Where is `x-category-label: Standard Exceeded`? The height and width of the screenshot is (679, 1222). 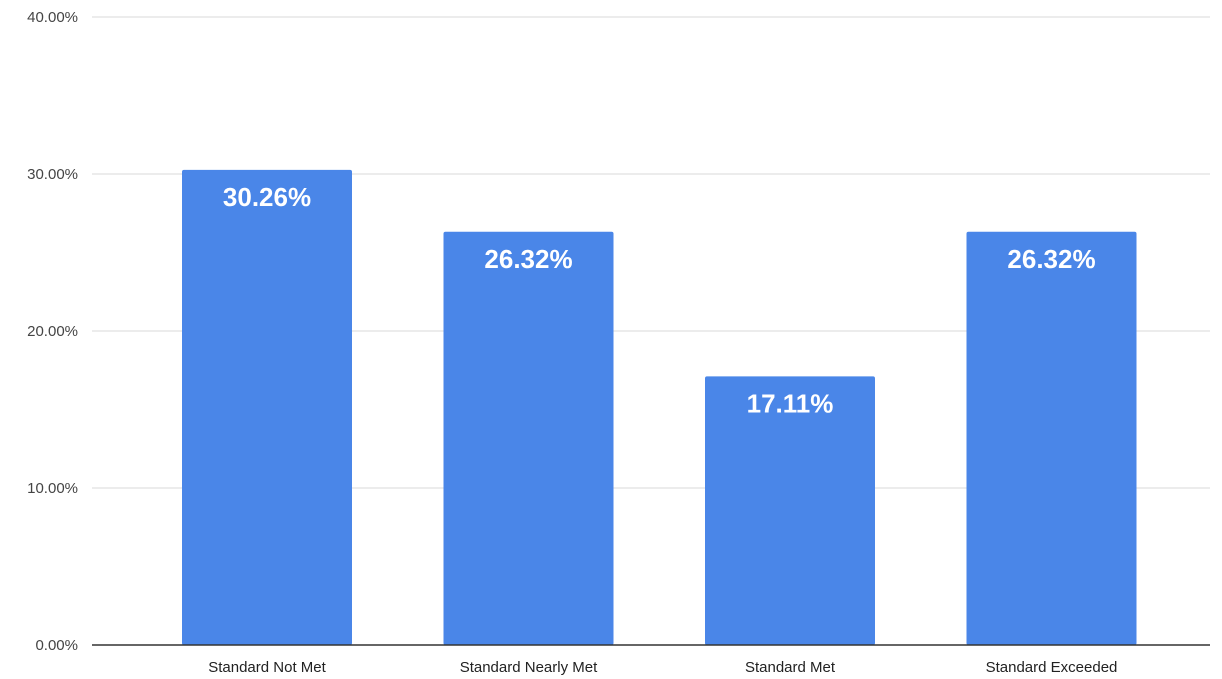
x-category-label: Standard Exceeded is located at coordinates (1052, 667).